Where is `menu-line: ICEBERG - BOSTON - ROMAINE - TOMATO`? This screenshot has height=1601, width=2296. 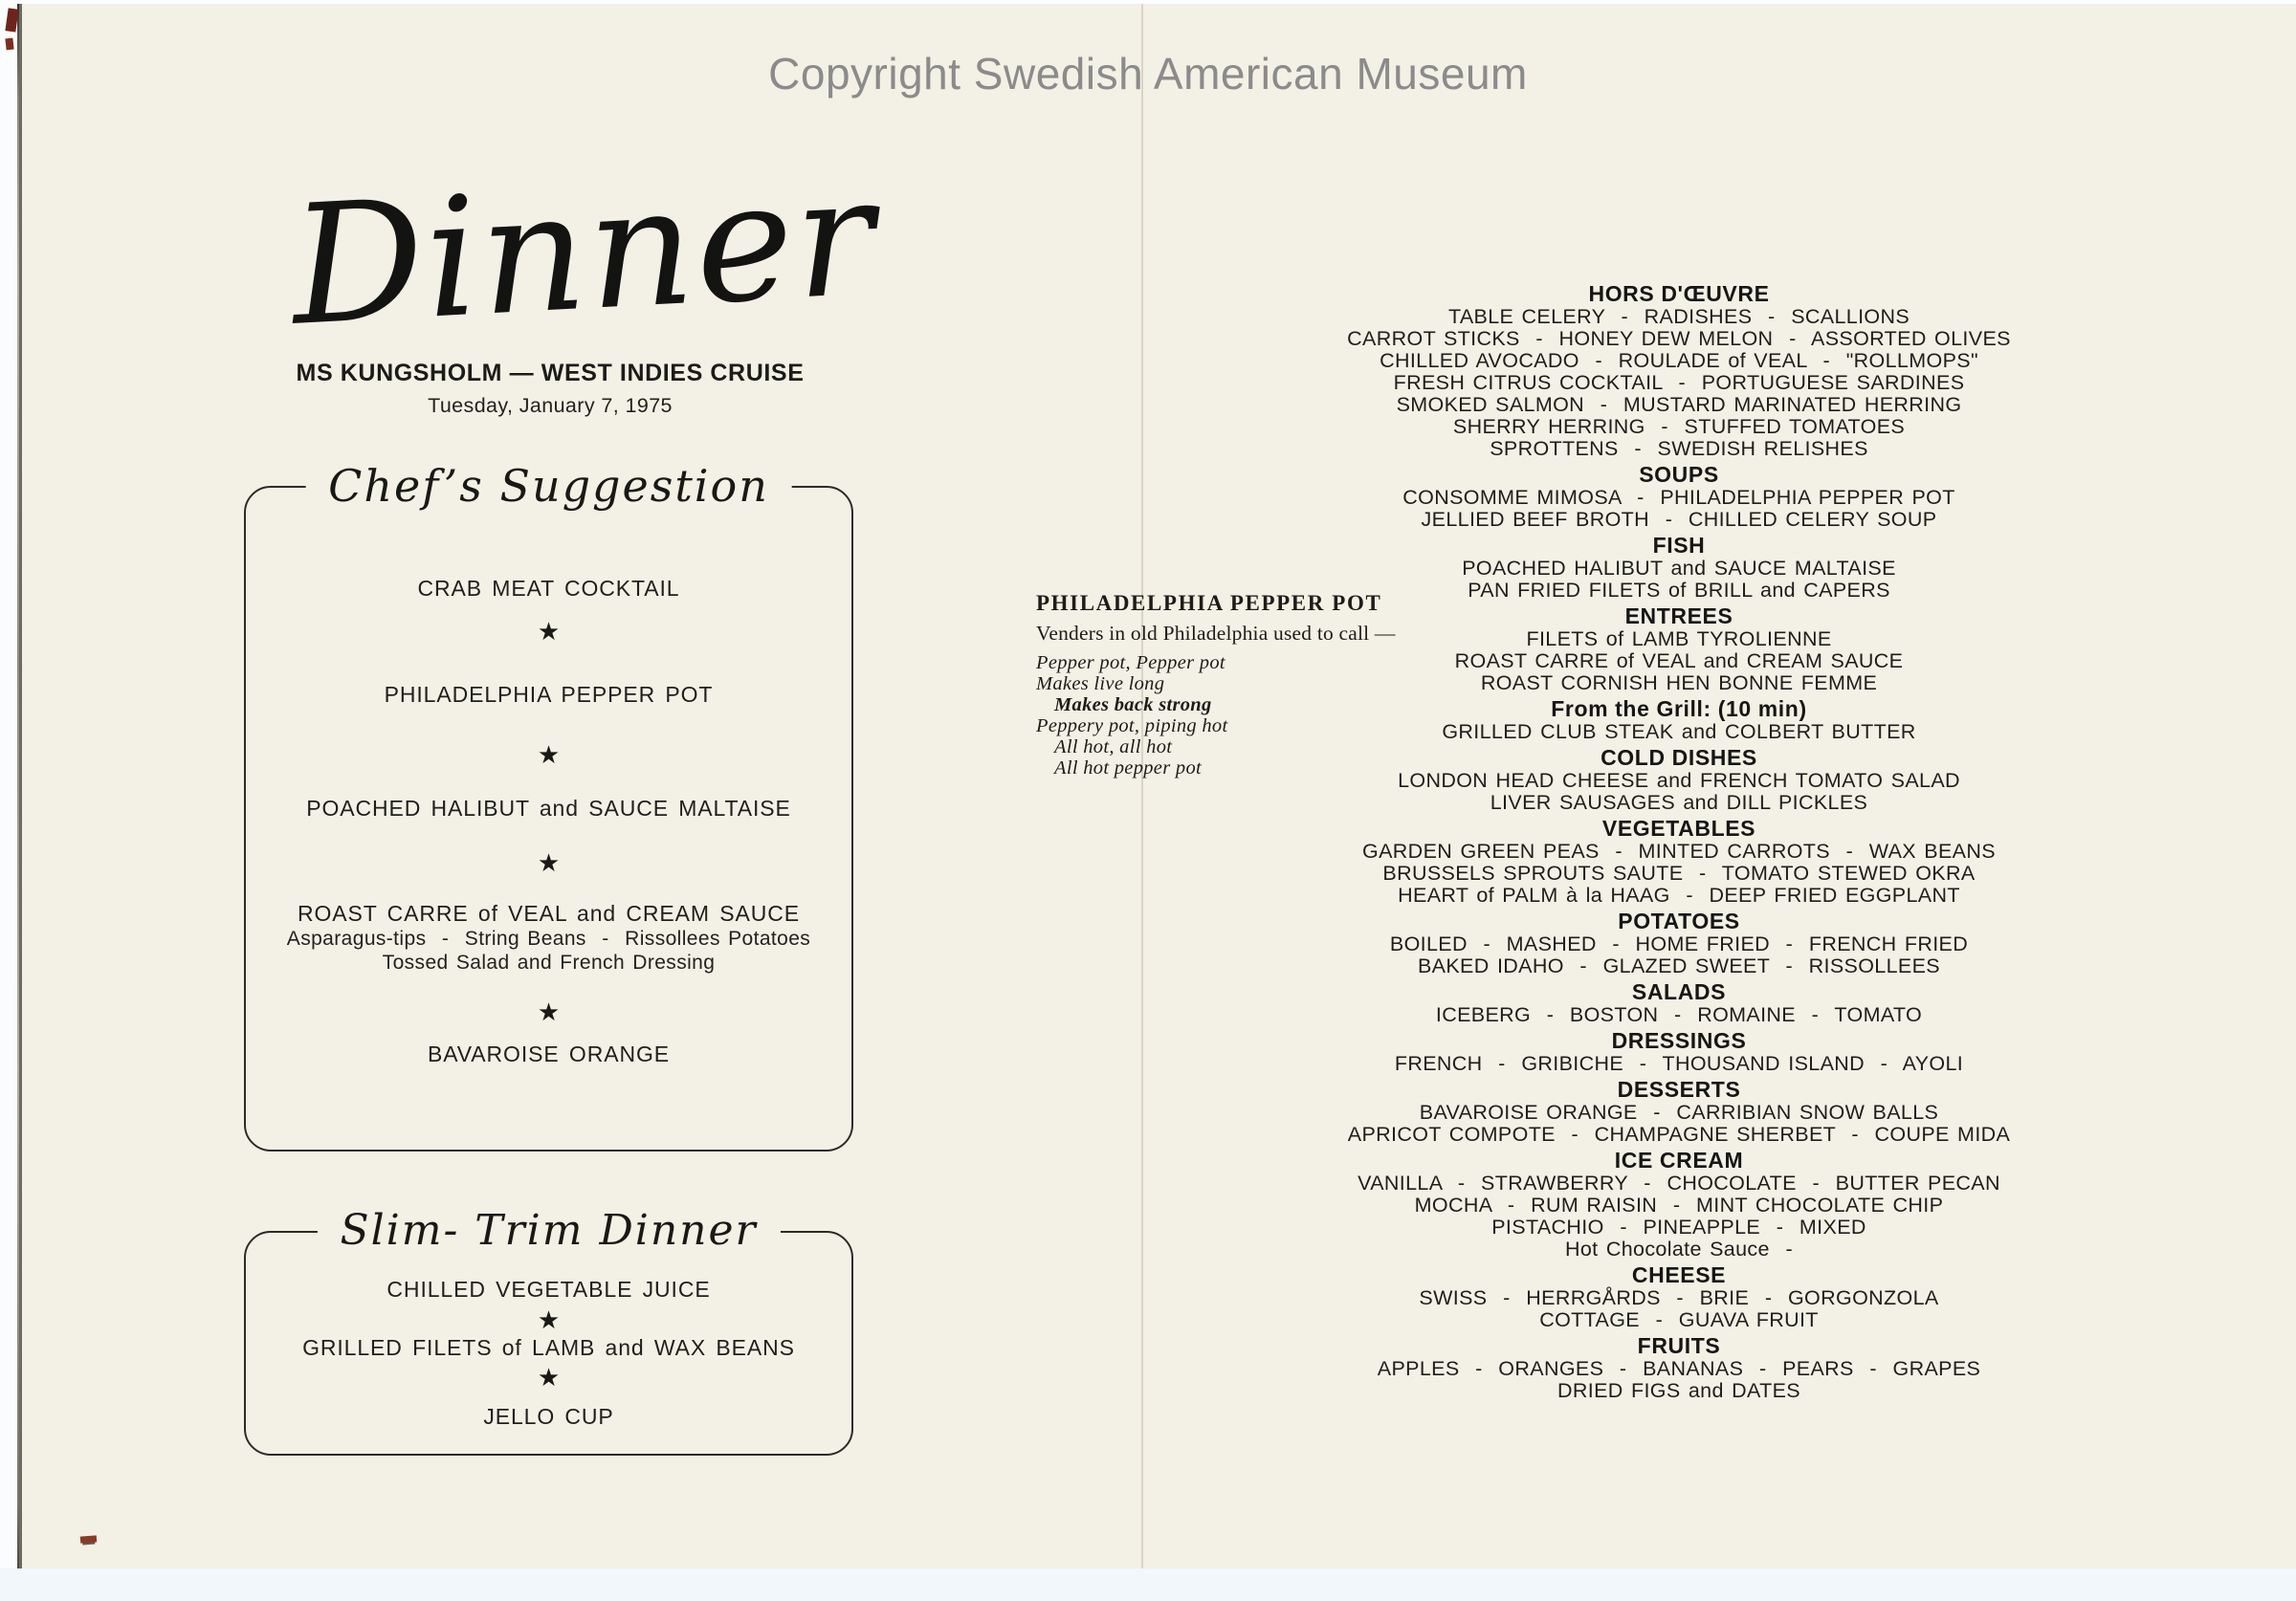 menu-line: ICEBERG - BOSTON - ROMAINE - TOMATO is located at coordinates (1679, 1014).